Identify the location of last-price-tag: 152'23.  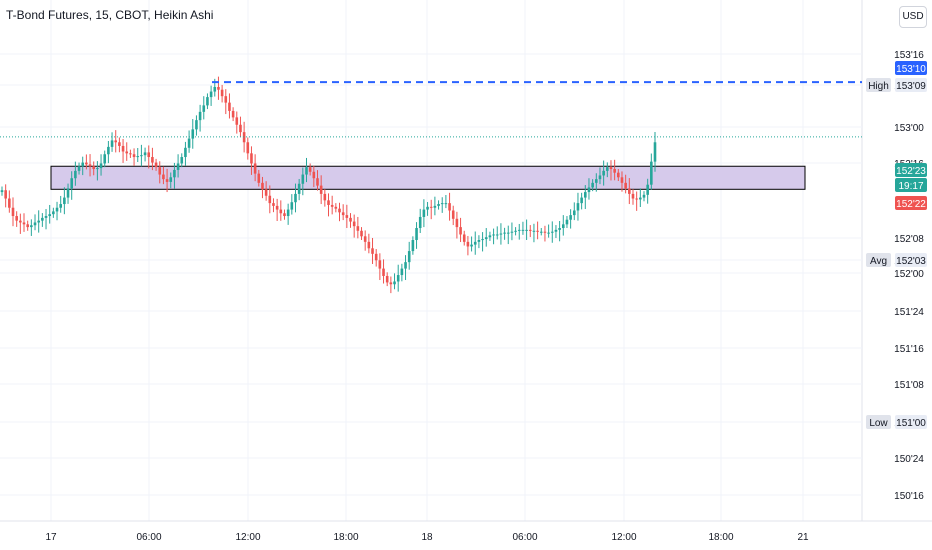
(911, 171).